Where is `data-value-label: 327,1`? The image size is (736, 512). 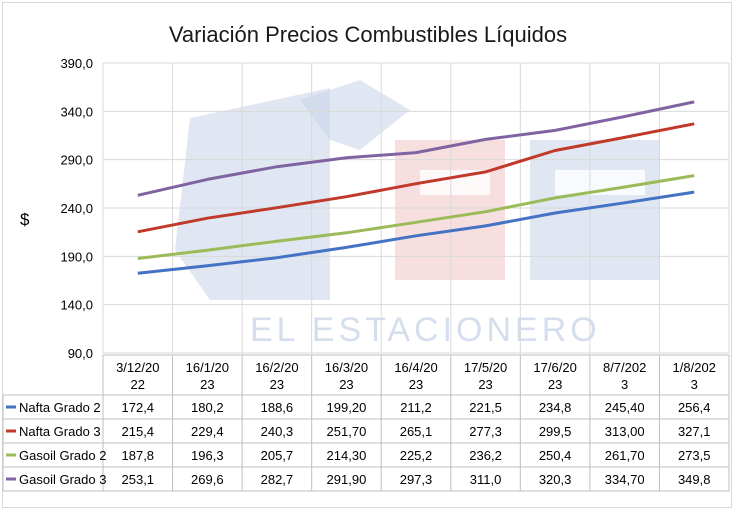 data-value-label: 327,1 is located at coordinates (694, 431).